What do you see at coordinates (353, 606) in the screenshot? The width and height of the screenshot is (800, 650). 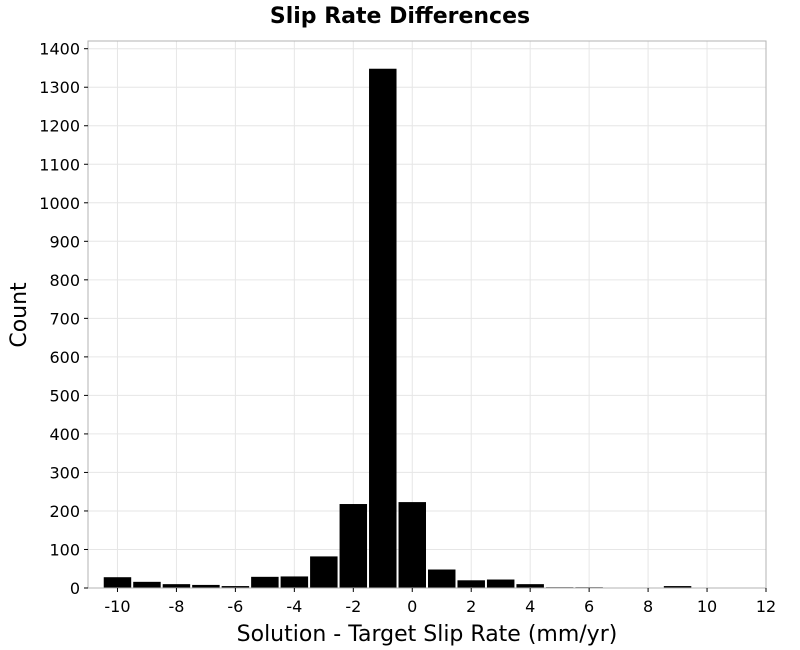 I see `x-tick-label: -2` at bounding box center [353, 606].